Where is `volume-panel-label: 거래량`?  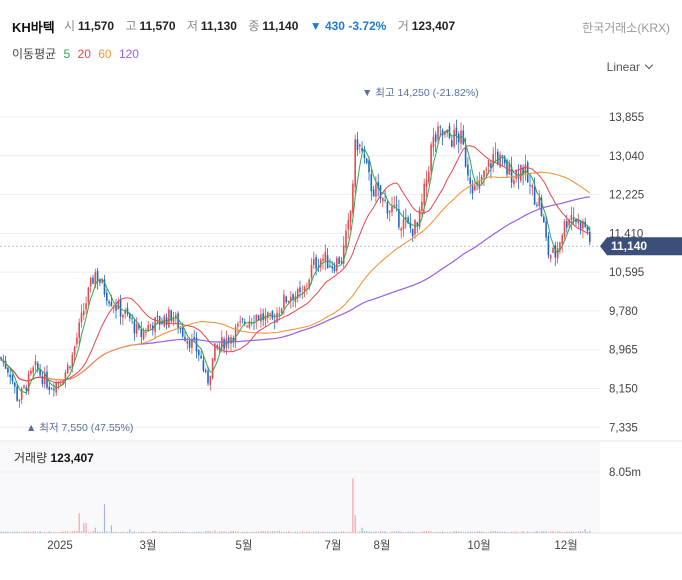 volume-panel-label: 거래량 is located at coordinates (31, 458).